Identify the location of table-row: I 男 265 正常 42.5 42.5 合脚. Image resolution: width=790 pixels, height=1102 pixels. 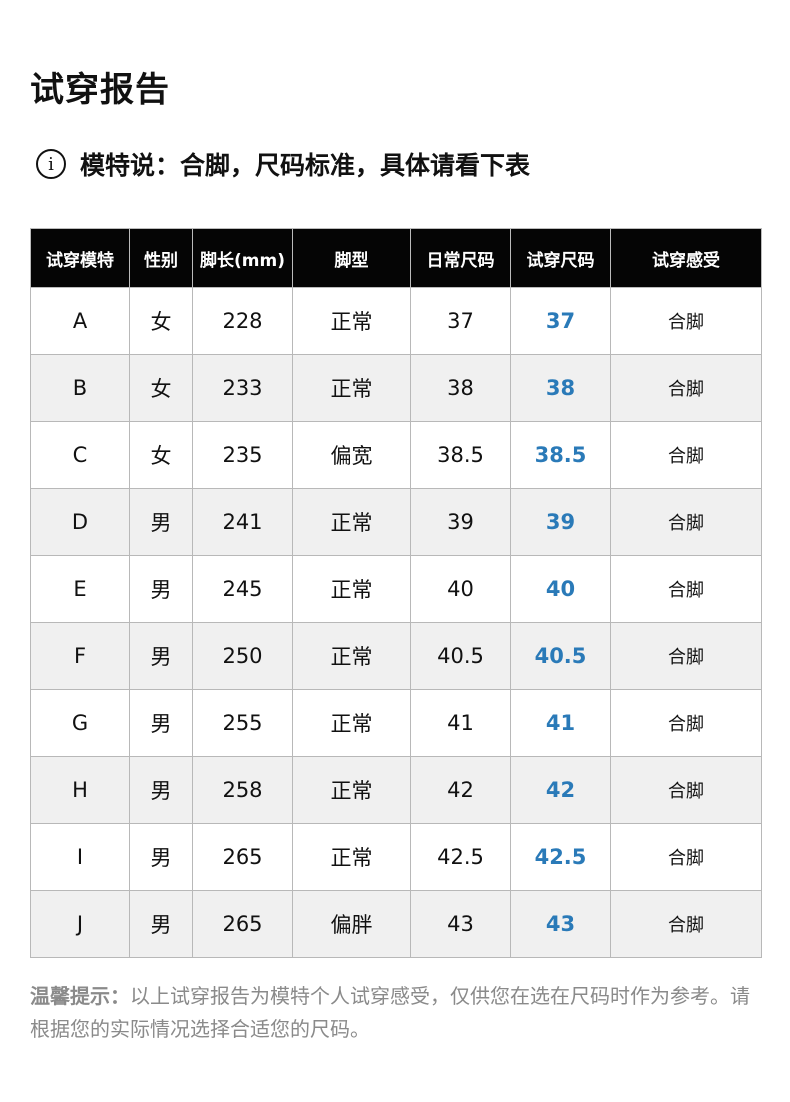
(396, 857).